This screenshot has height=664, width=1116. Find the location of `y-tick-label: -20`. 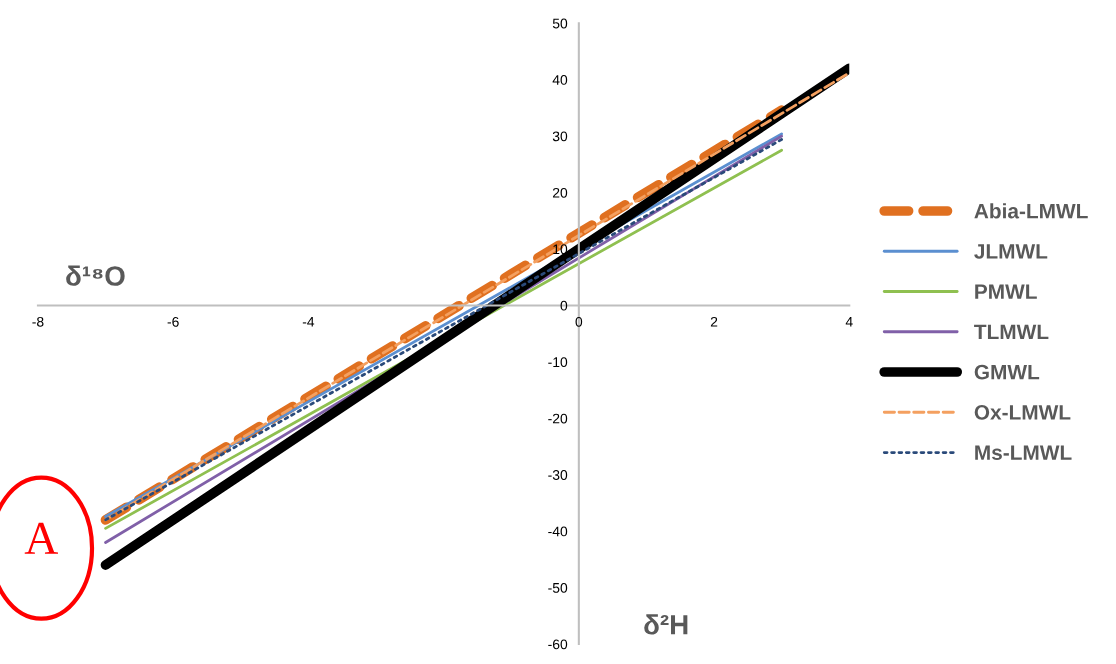

y-tick-label: -20 is located at coordinates (558, 418).